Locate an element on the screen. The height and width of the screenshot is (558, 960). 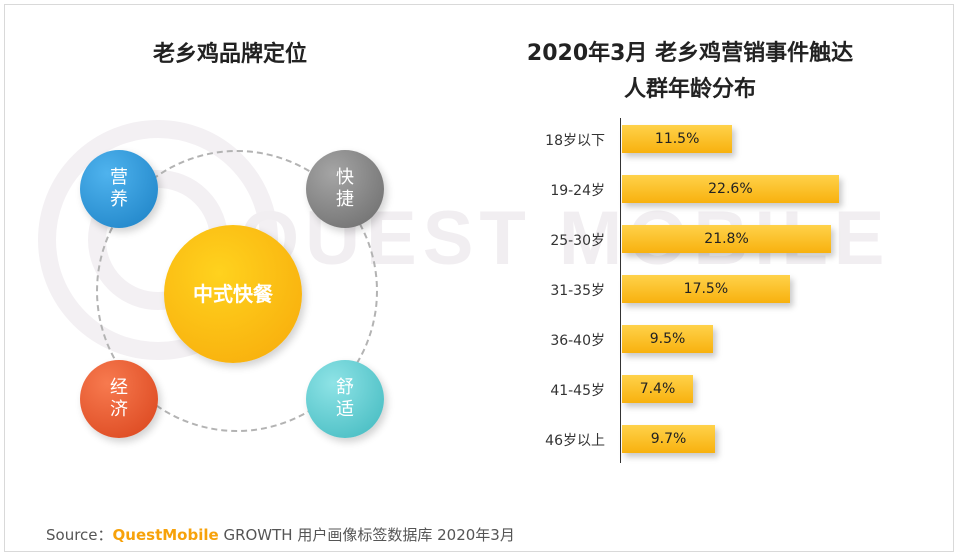
category-label: 41-45岁 is located at coordinates (577, 391).